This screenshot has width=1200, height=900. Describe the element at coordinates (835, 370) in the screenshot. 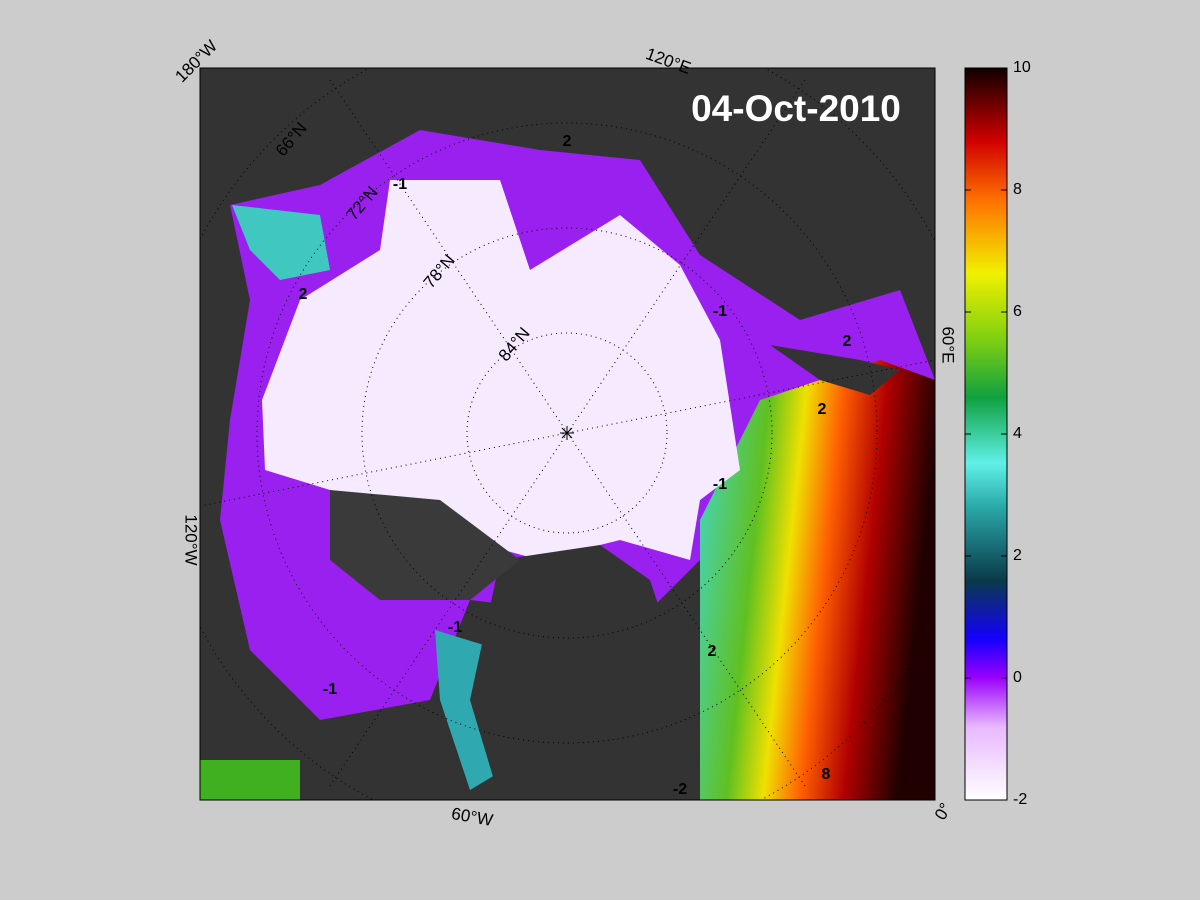

I see `novaya-zemlya` at that location.